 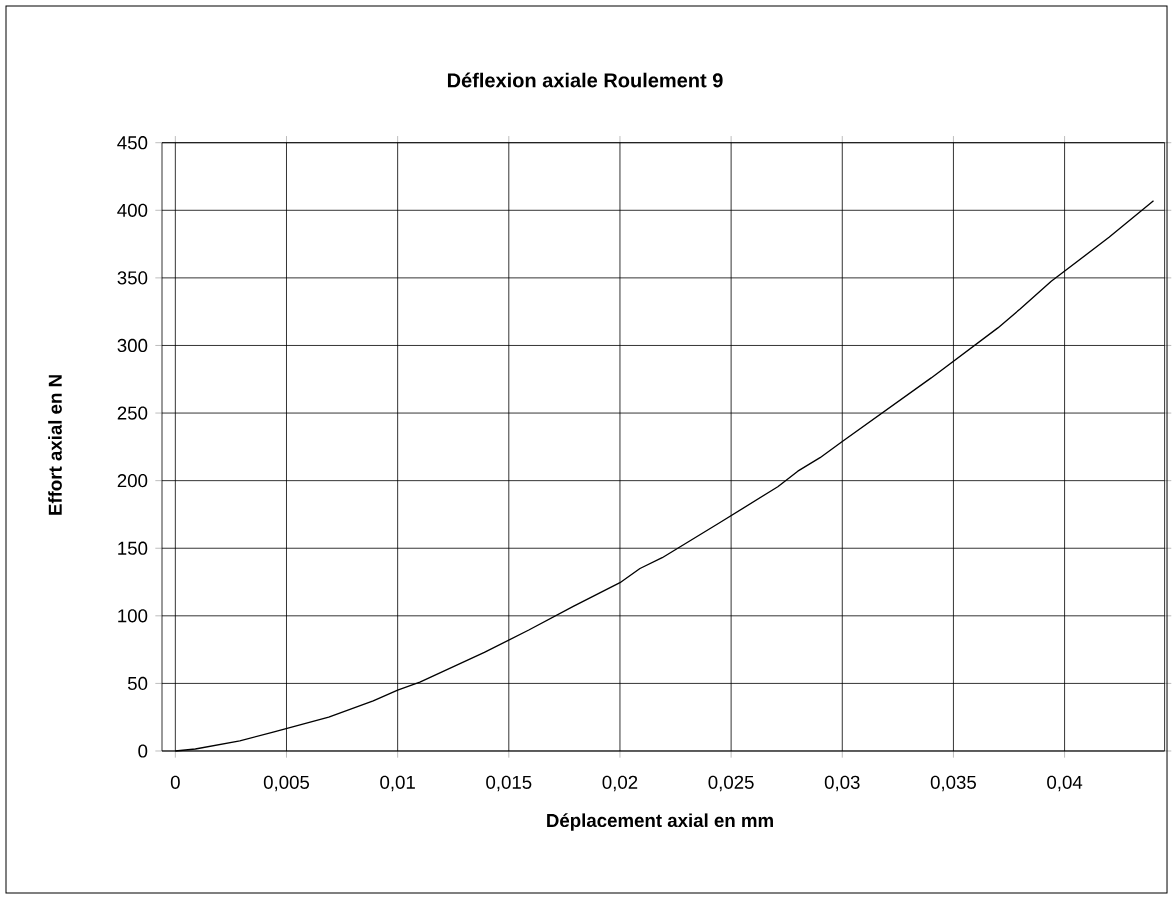 I want to click on y-tick-label: 350, so click(x=132, y=278).